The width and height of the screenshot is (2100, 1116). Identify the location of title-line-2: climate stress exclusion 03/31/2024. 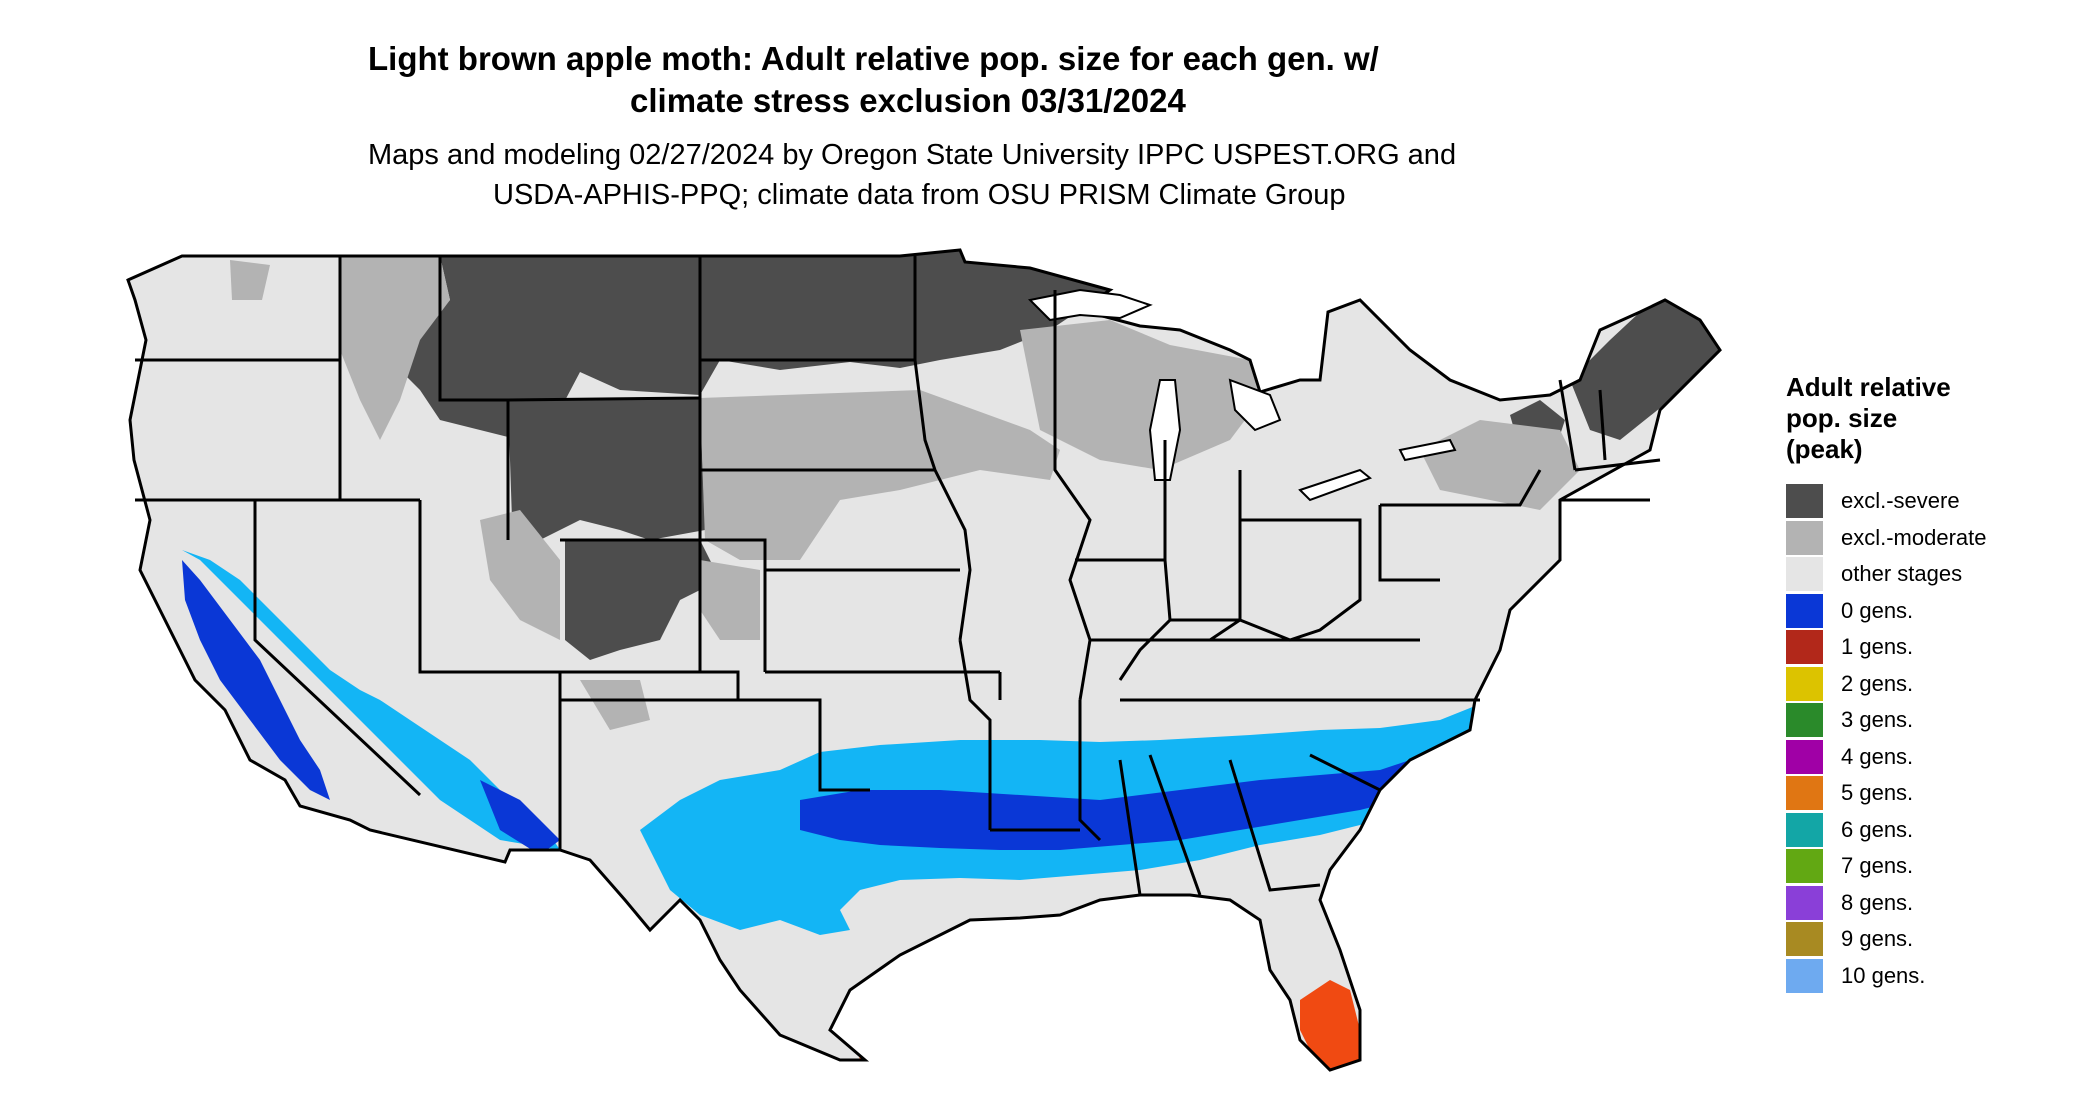
(908, 100).